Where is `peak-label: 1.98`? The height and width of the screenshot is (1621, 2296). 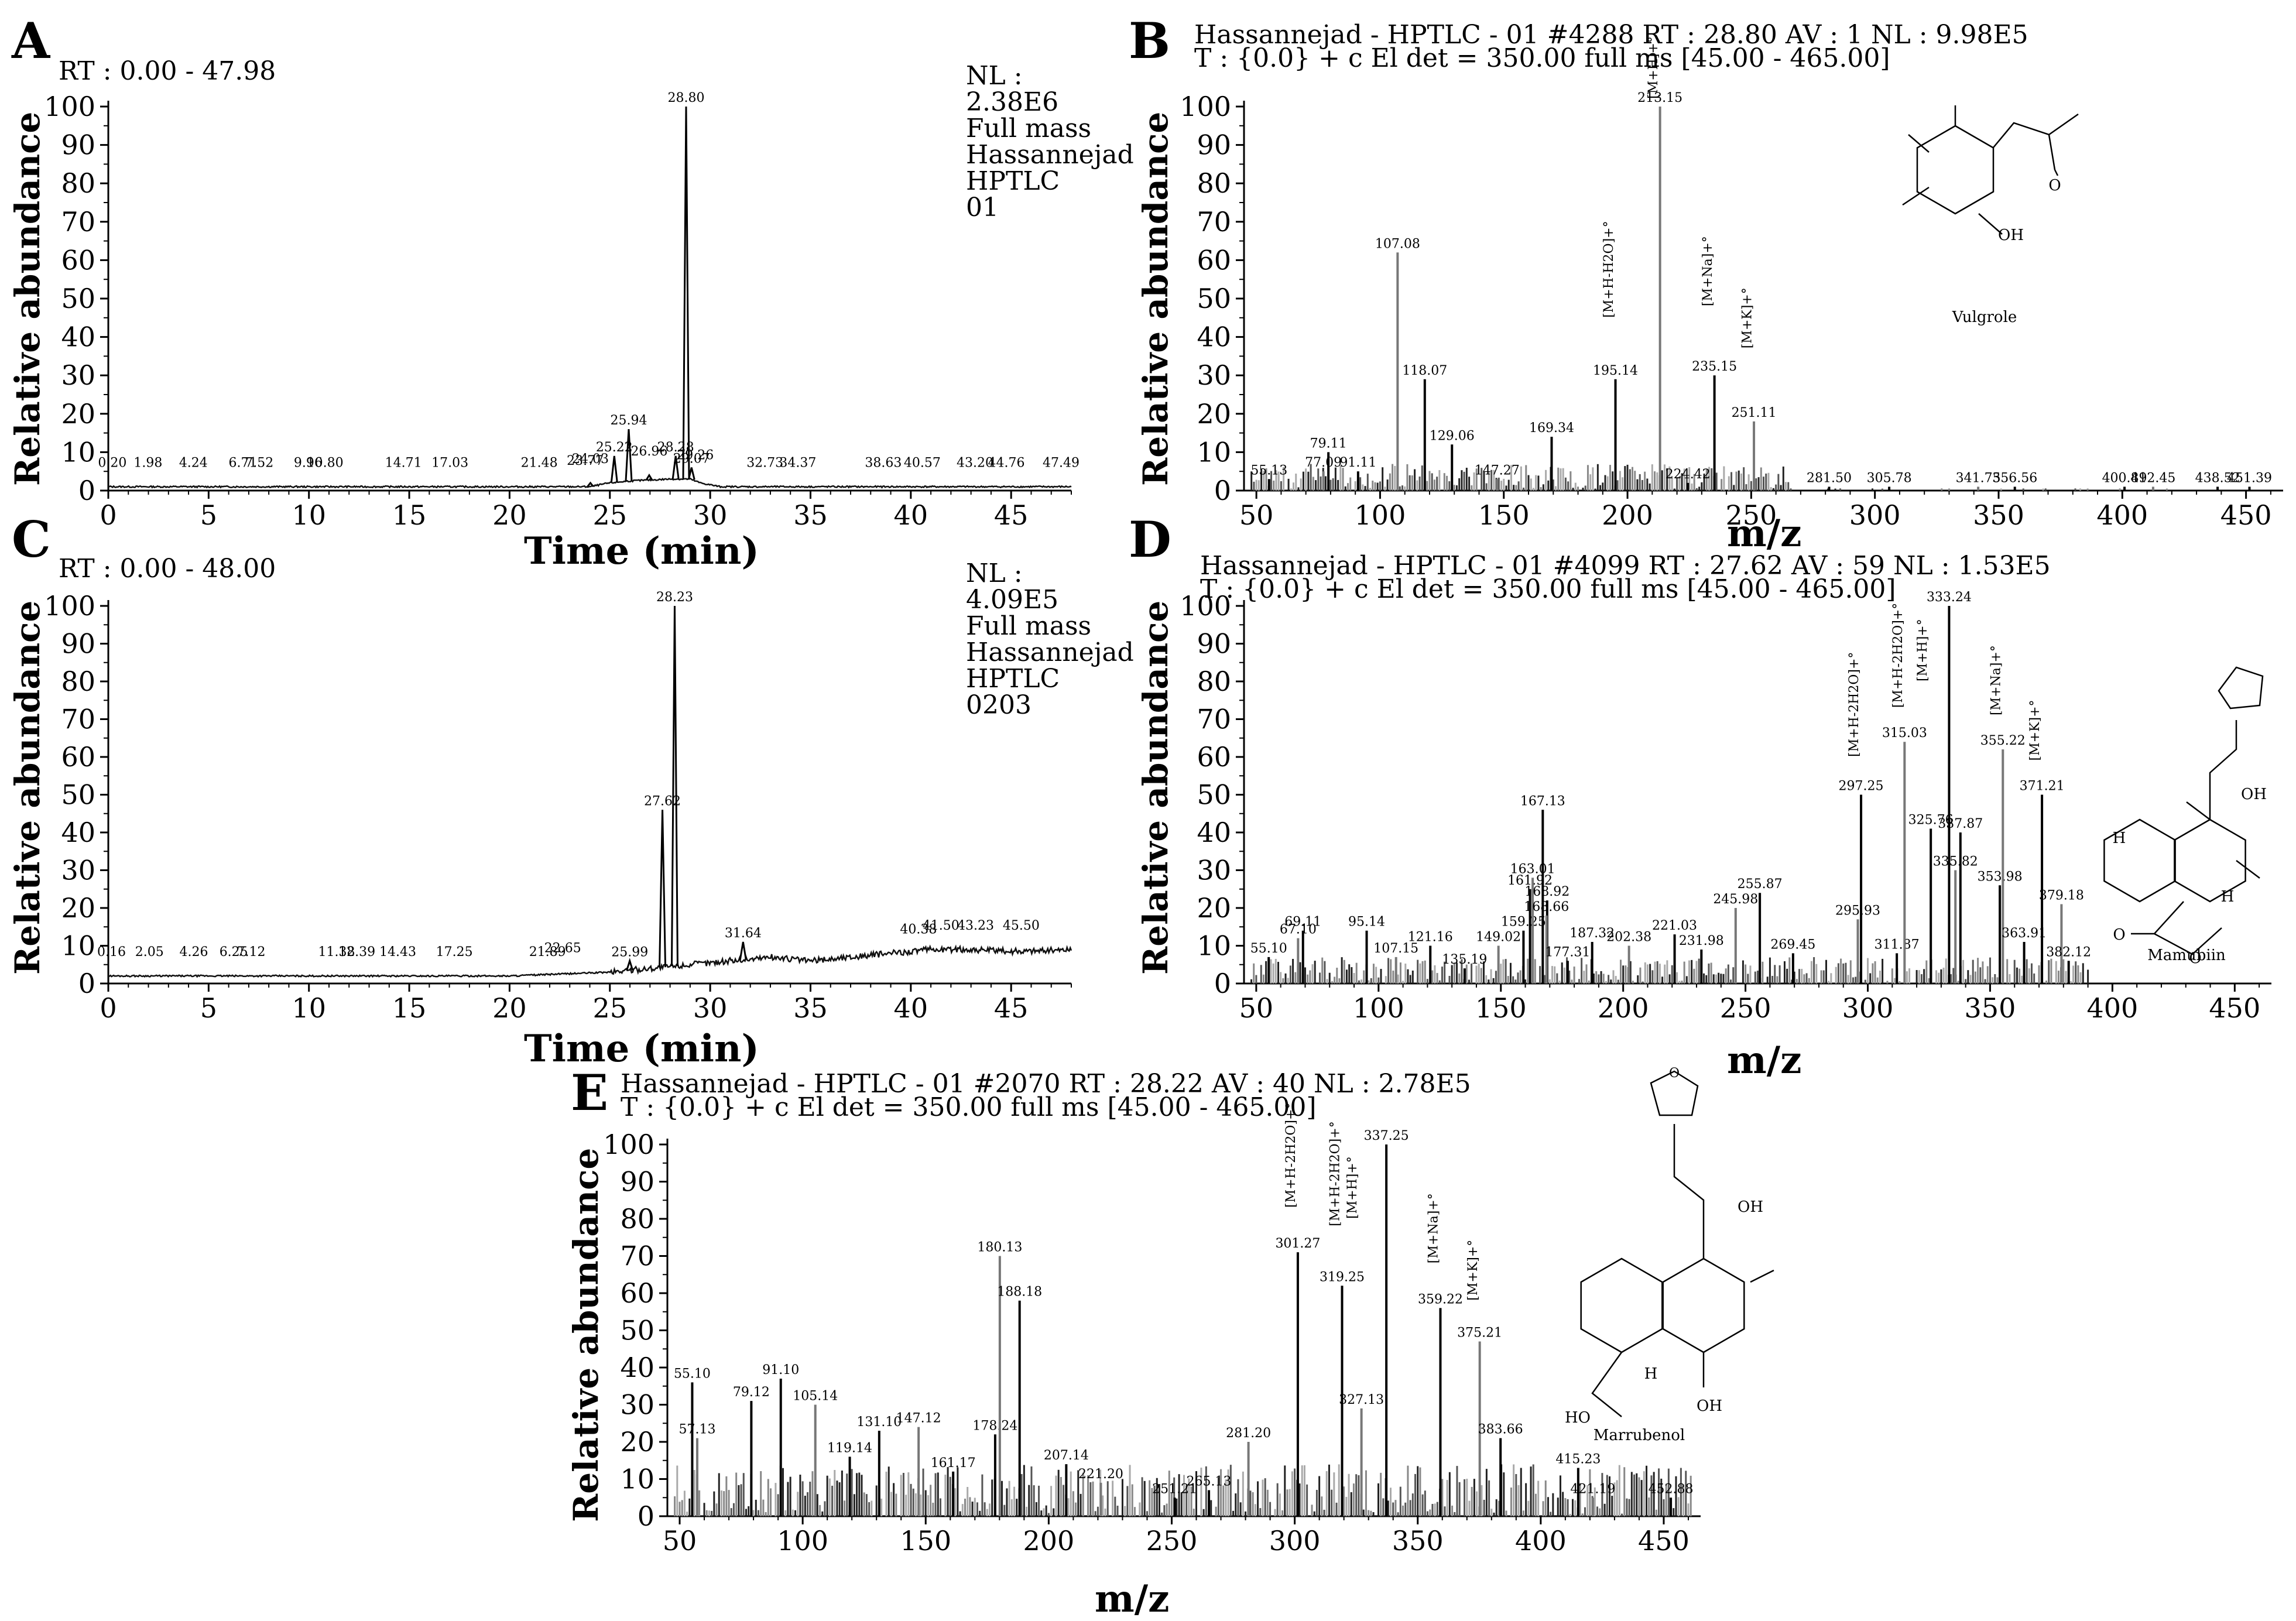 peak-label: 1.98 is located at coordinates (147, 462).